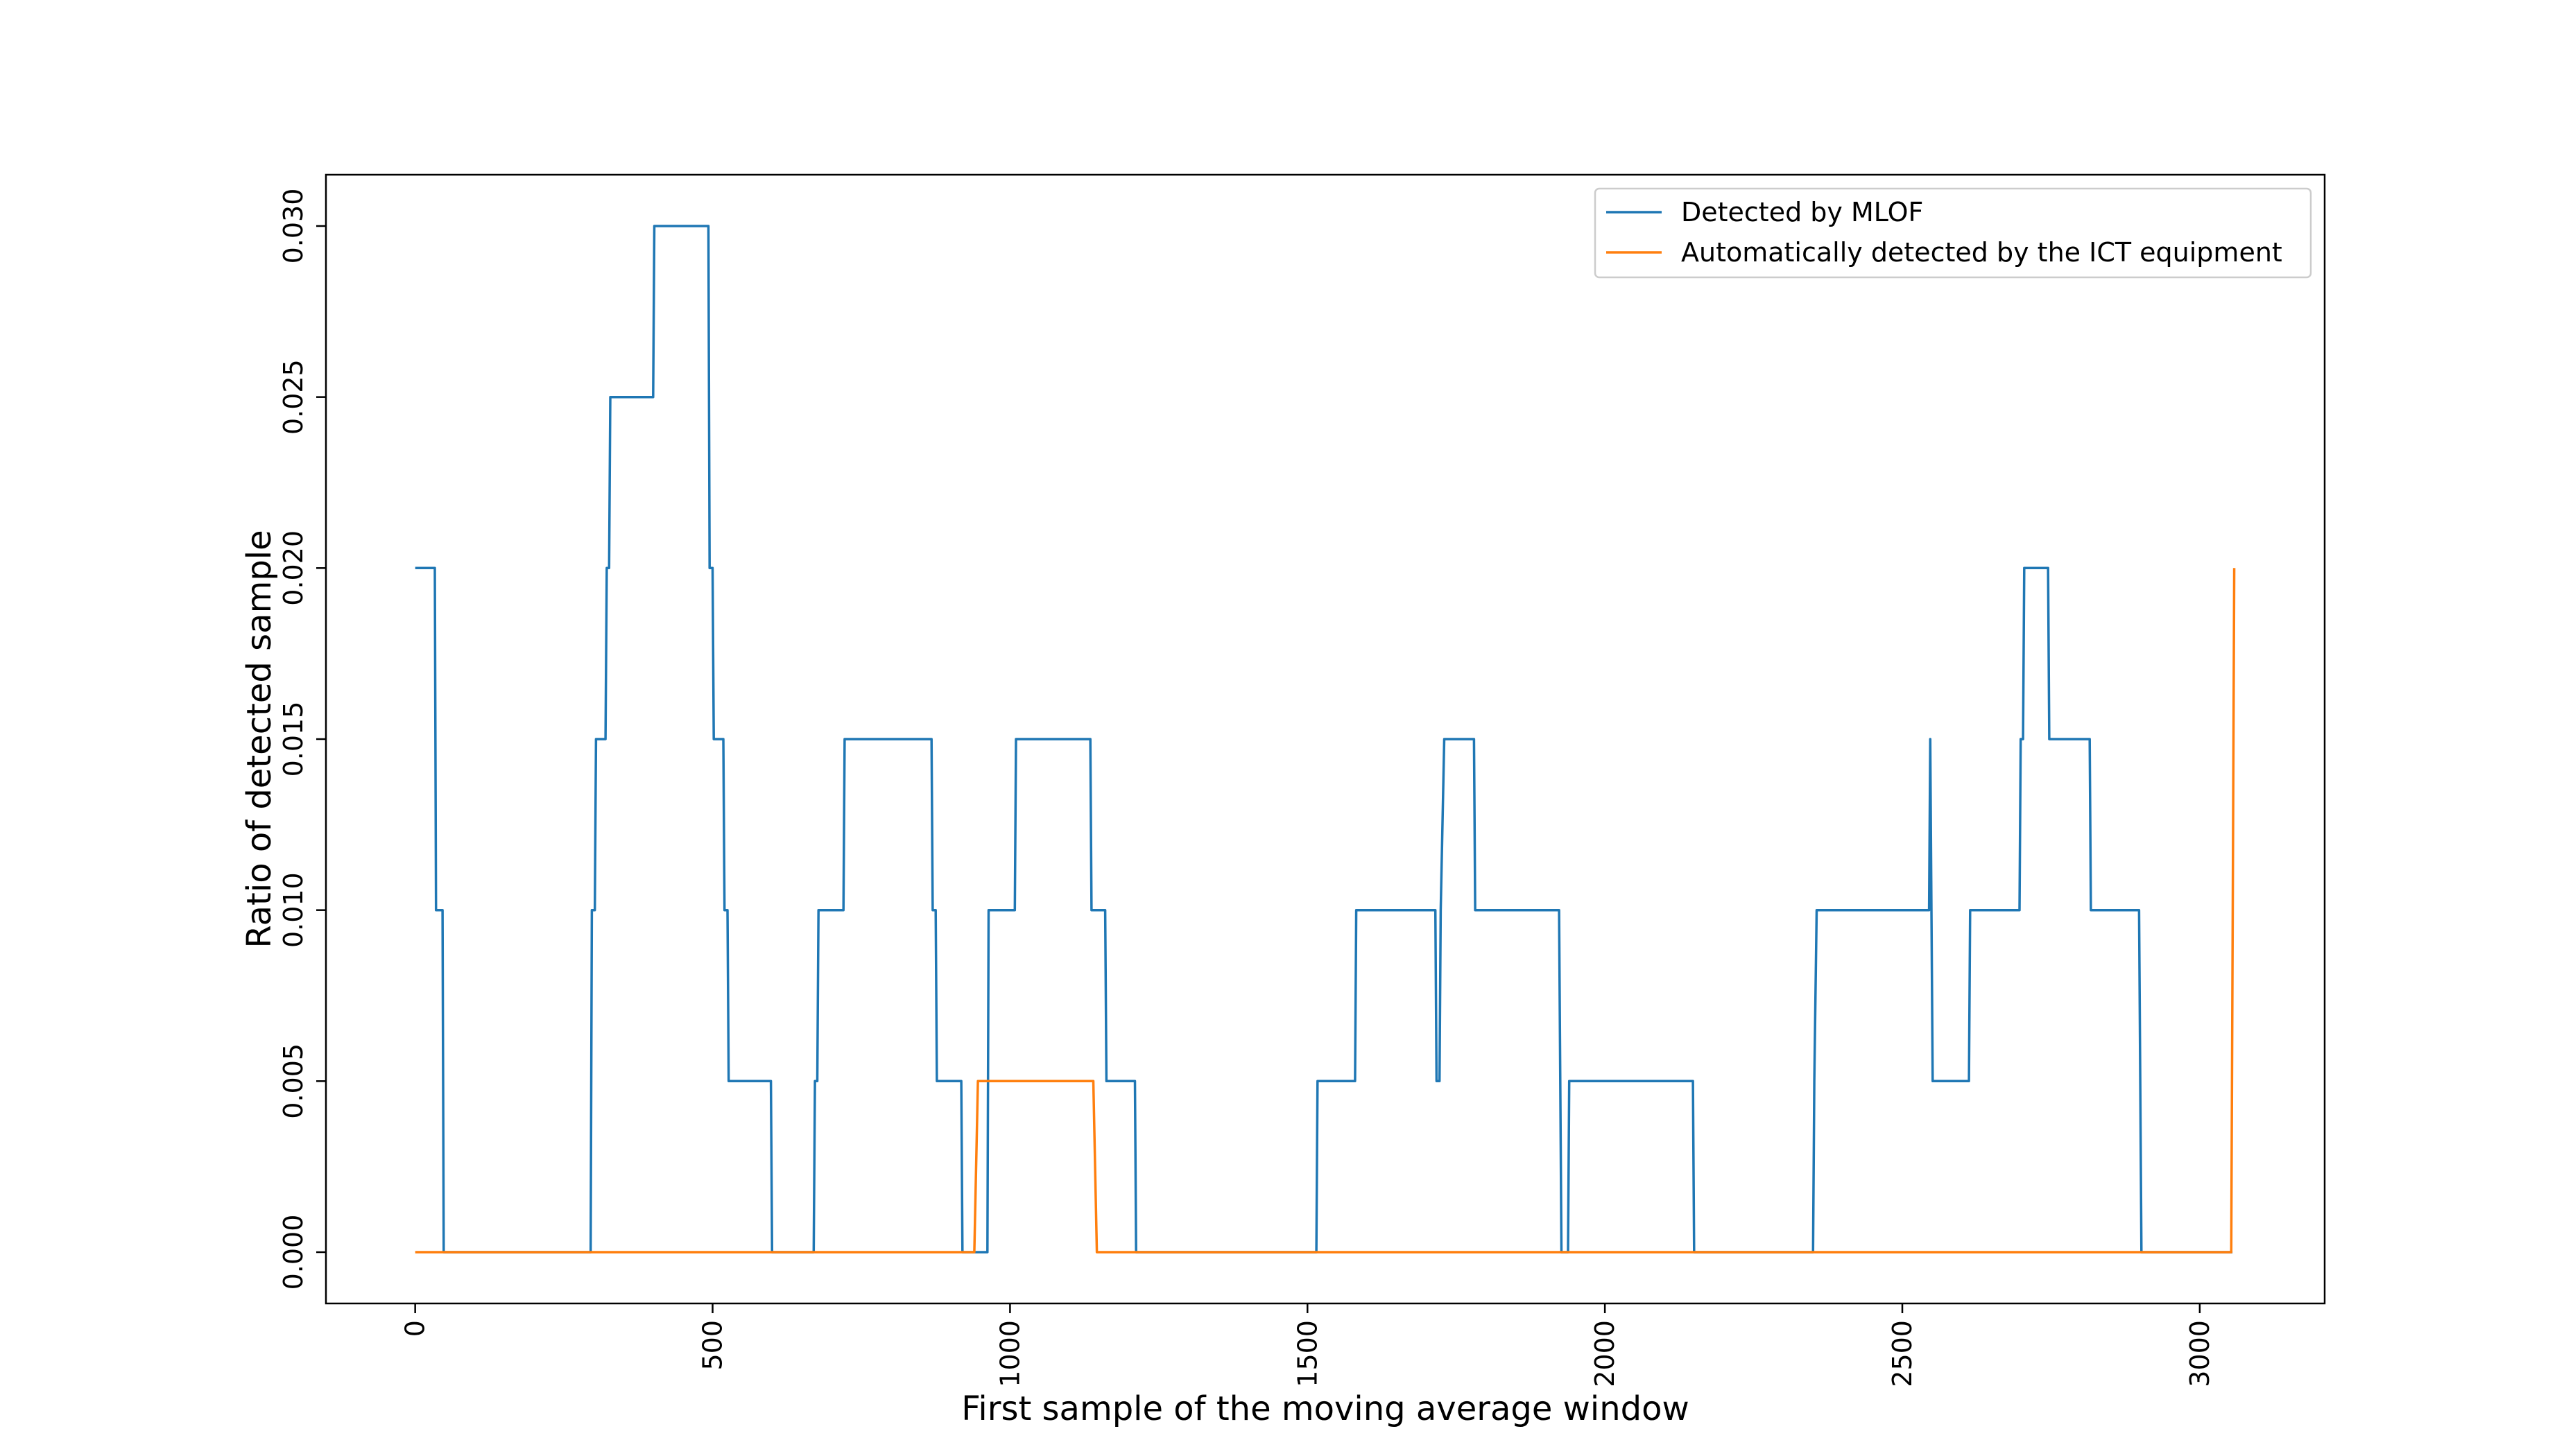 Image resolution: width=2566 pixels, height=1456 pixels. I want to click on x-axis: 0 500 1000 1500 2000 2500 3000, so click(1307, 1345).